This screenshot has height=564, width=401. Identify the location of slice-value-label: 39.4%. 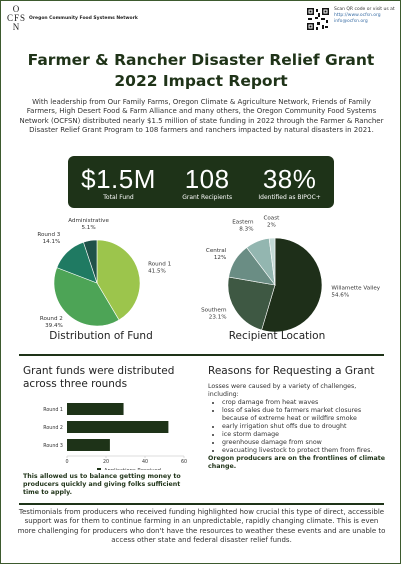
(54, 326).